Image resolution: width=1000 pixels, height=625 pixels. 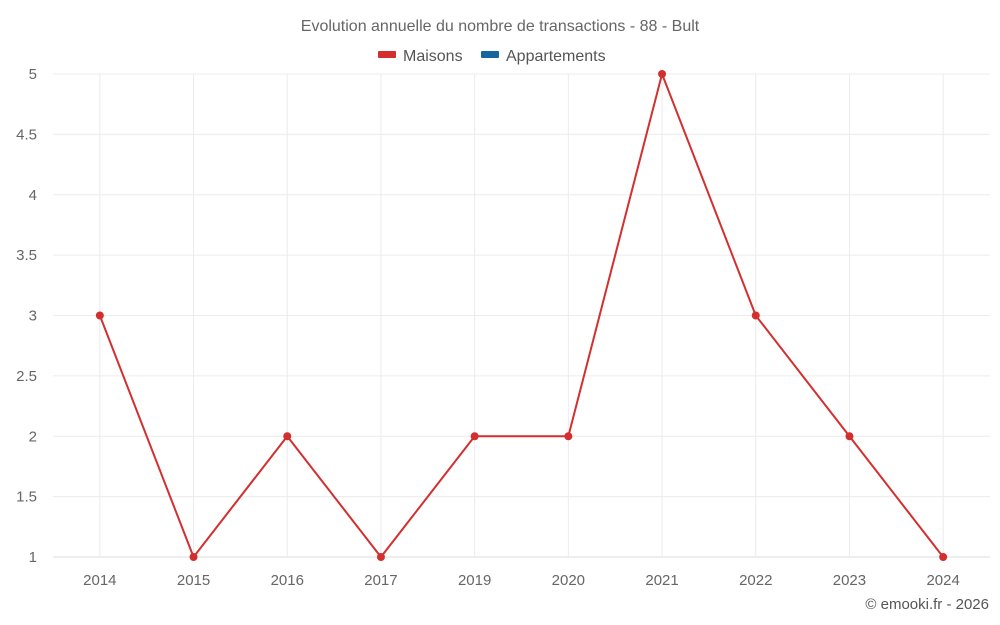 What do you see at coordinates (33, 195) in the screenshot?
I see `y-tick-label-4: 4` at bounding box center [33, 195].